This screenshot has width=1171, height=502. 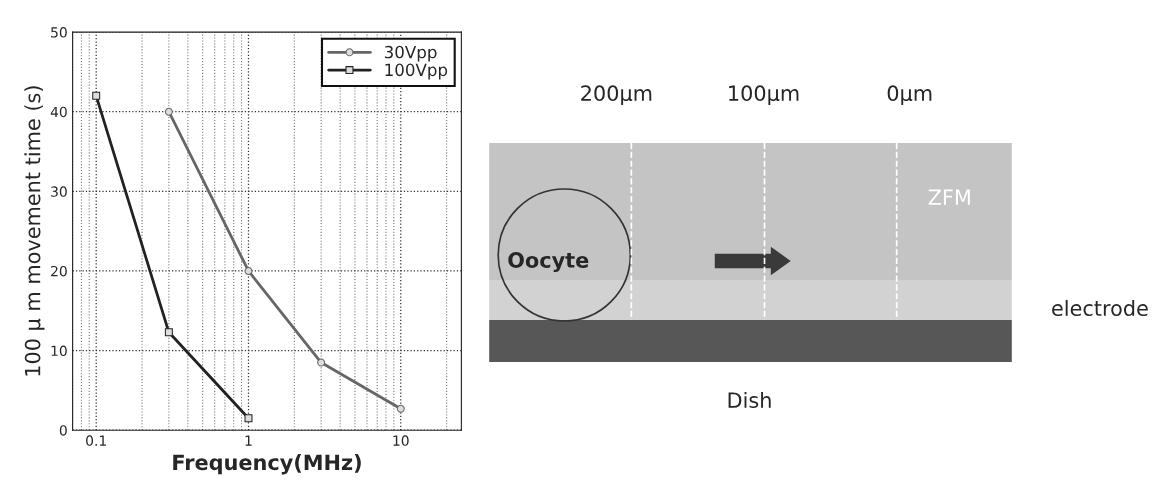 I want to click on x-tick-label: 0.1, so click(x=96, y=440).